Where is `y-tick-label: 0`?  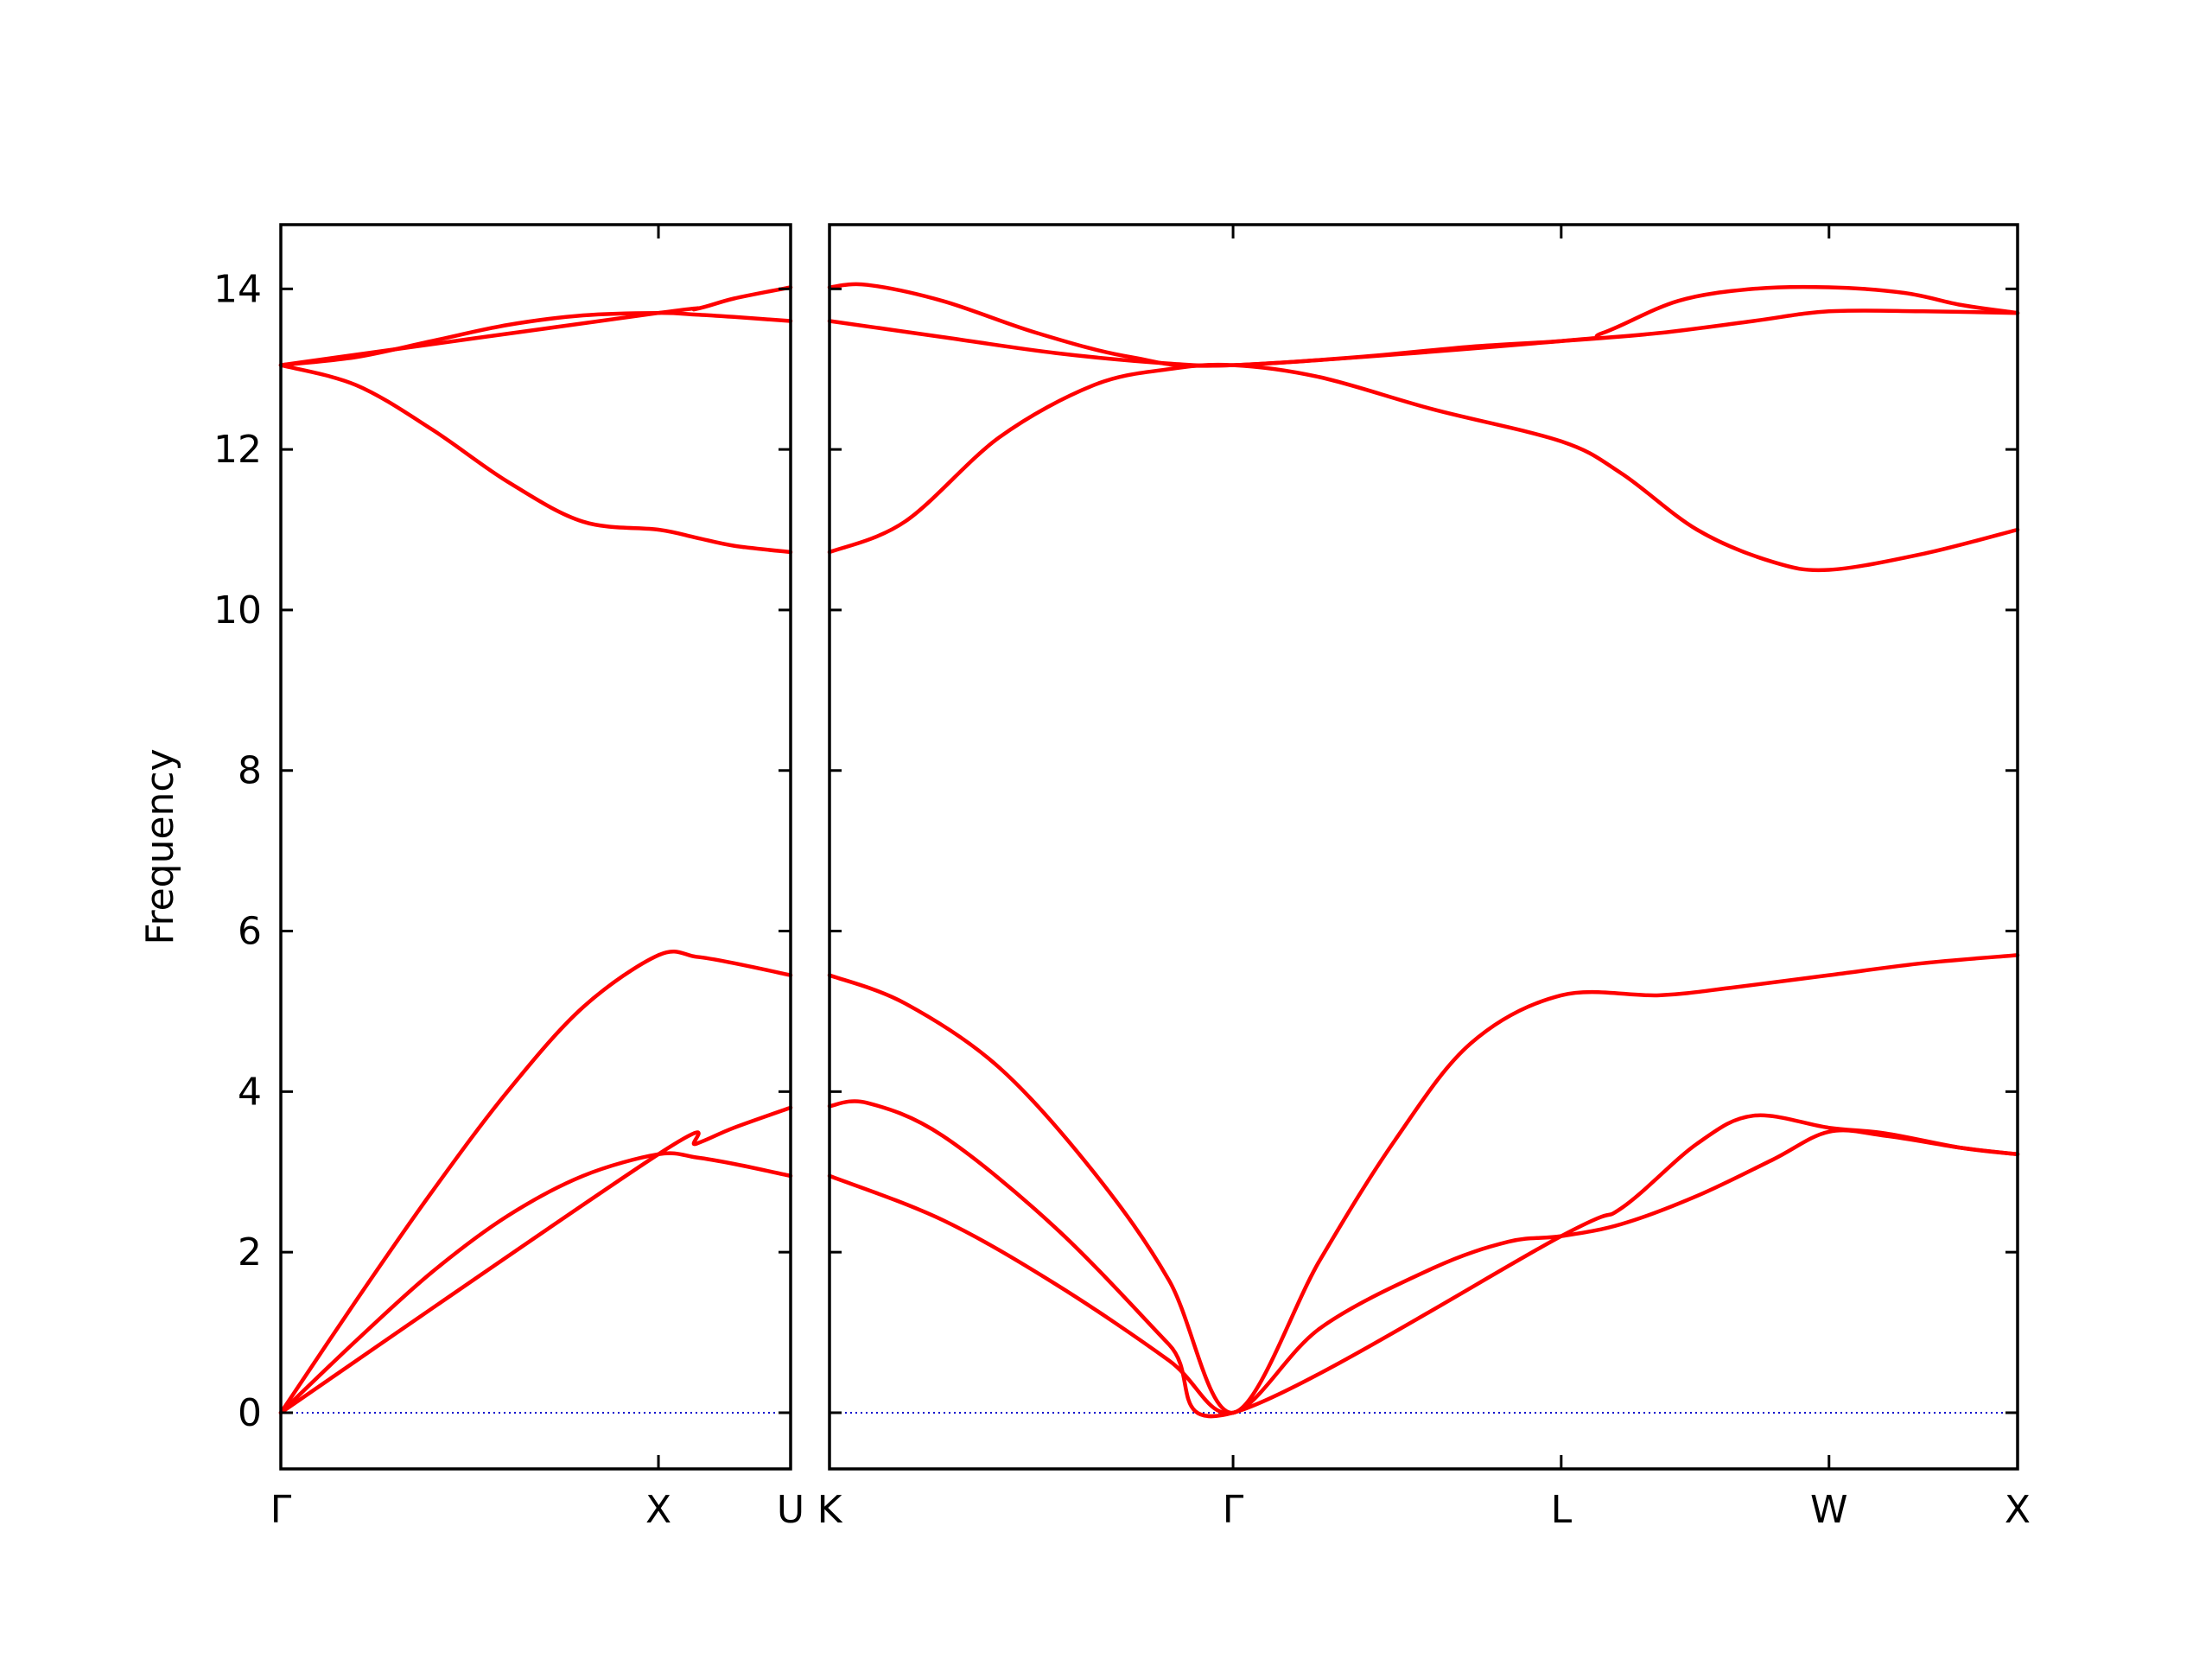
y-tick-label: 0 is located at coordinates (250, 1413).